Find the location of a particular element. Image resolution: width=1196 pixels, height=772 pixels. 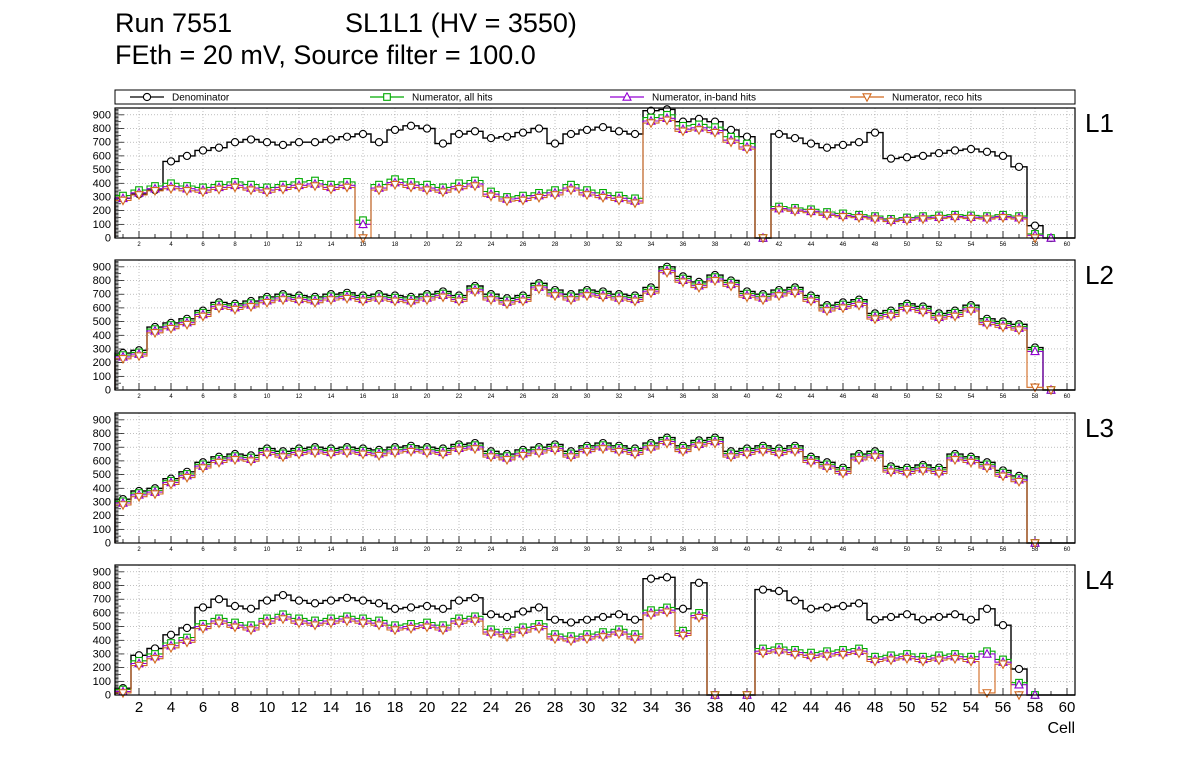

x-tick-label: 48 is located at coordinates (875, 397).